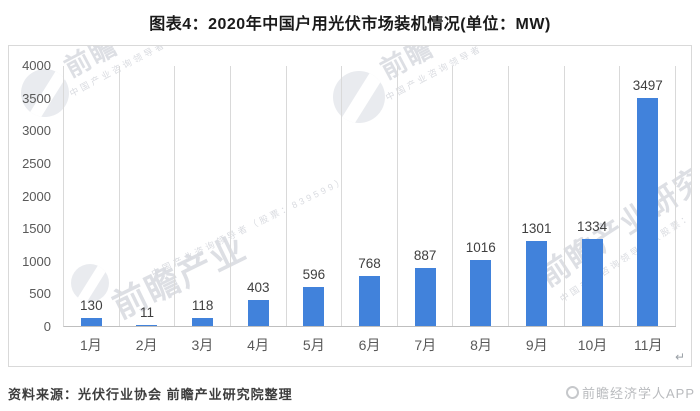 The height and width of the screenshot is (411, 700). Describe the element at coordinates (146, 312) in the screenshot. I see `value-label-2月: 11` at that location.